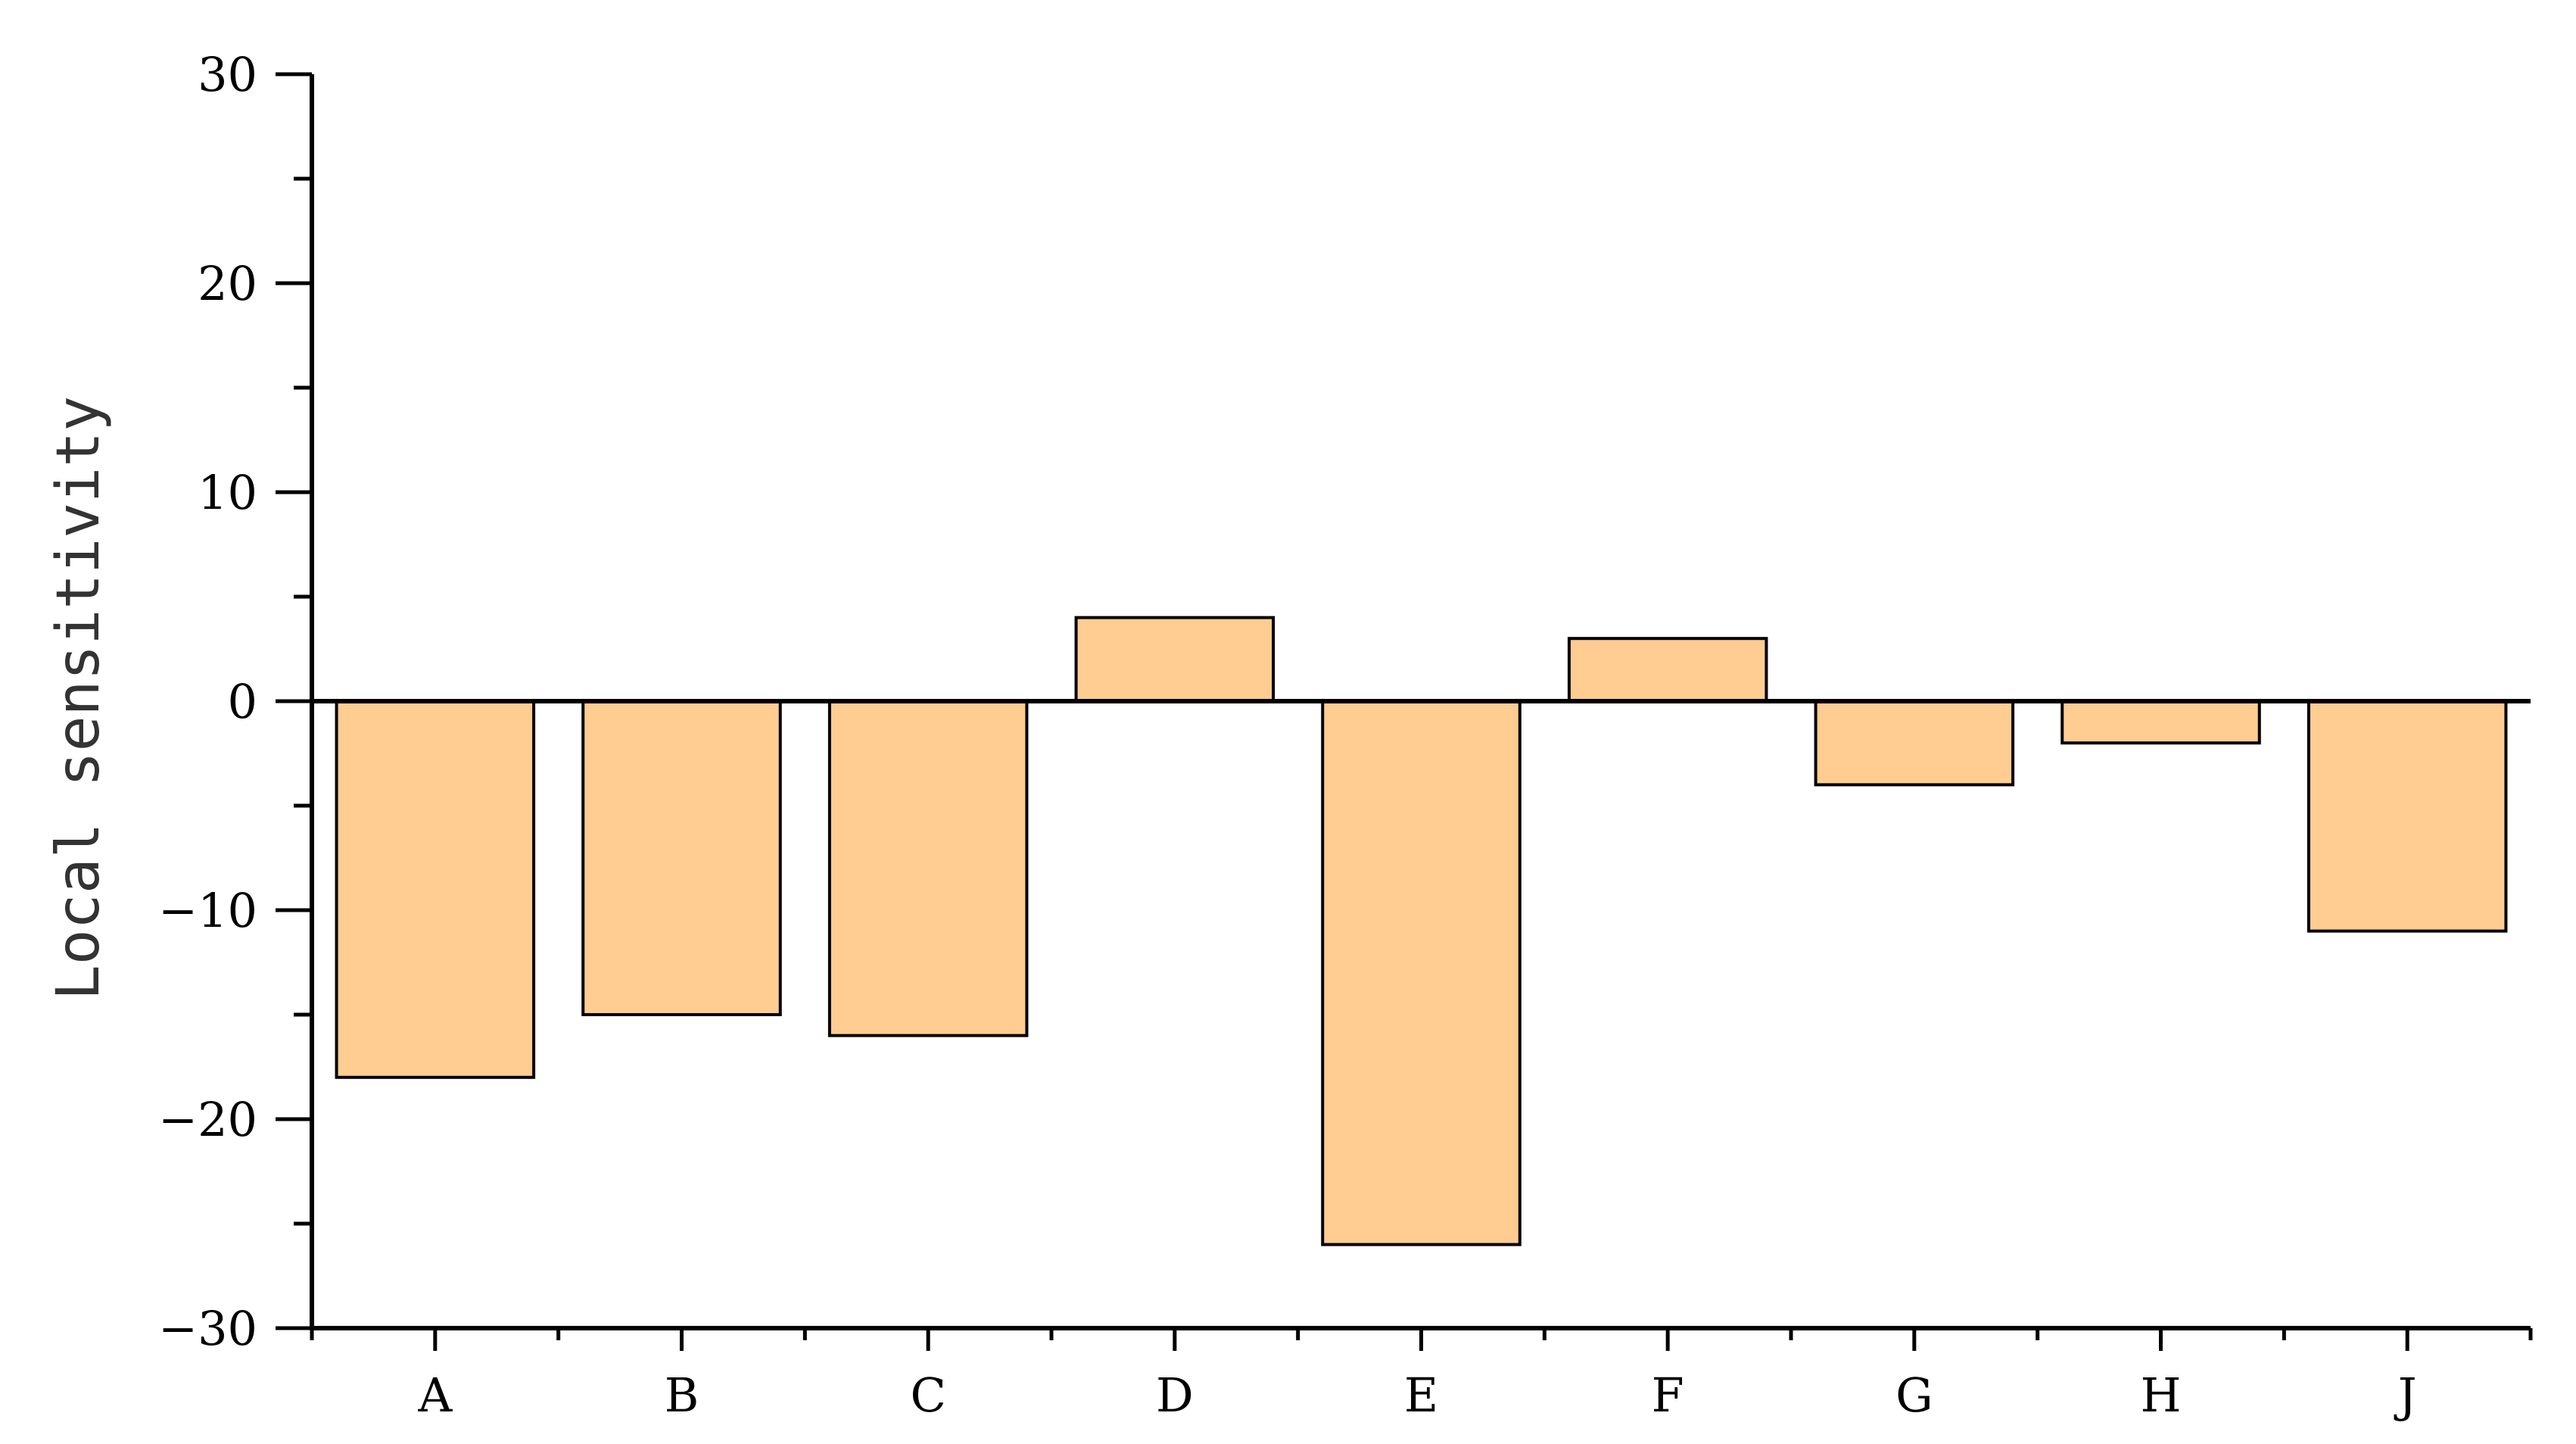 The height and width of the screenshot is (1444, 2576). Describe the element at coordinates (208, 1119) in the screenshot. I see `y-tick-label: −20` at that location.